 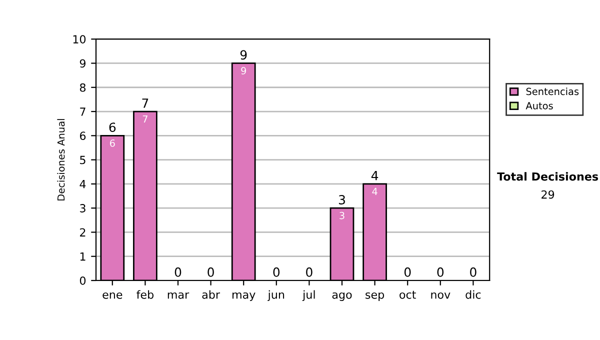 What do you see at coordinates (552, 92) in the screenshot?
I see `legend-label: Sentencias` at bounding box center [552, 92].